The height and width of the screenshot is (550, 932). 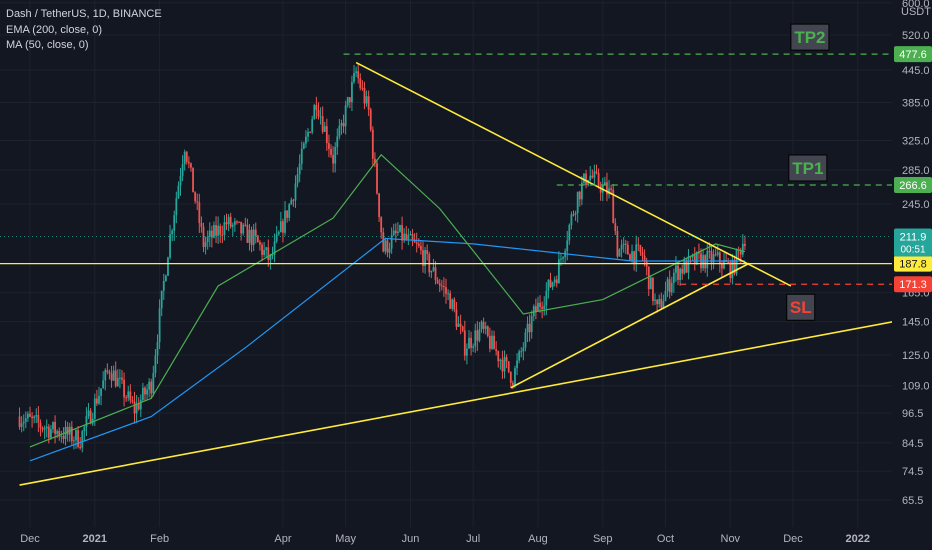 What do you see at coordinates (603, 539) in the screenshot?
I see `time-tick-label: Sep` at bounding box center [603, 539].